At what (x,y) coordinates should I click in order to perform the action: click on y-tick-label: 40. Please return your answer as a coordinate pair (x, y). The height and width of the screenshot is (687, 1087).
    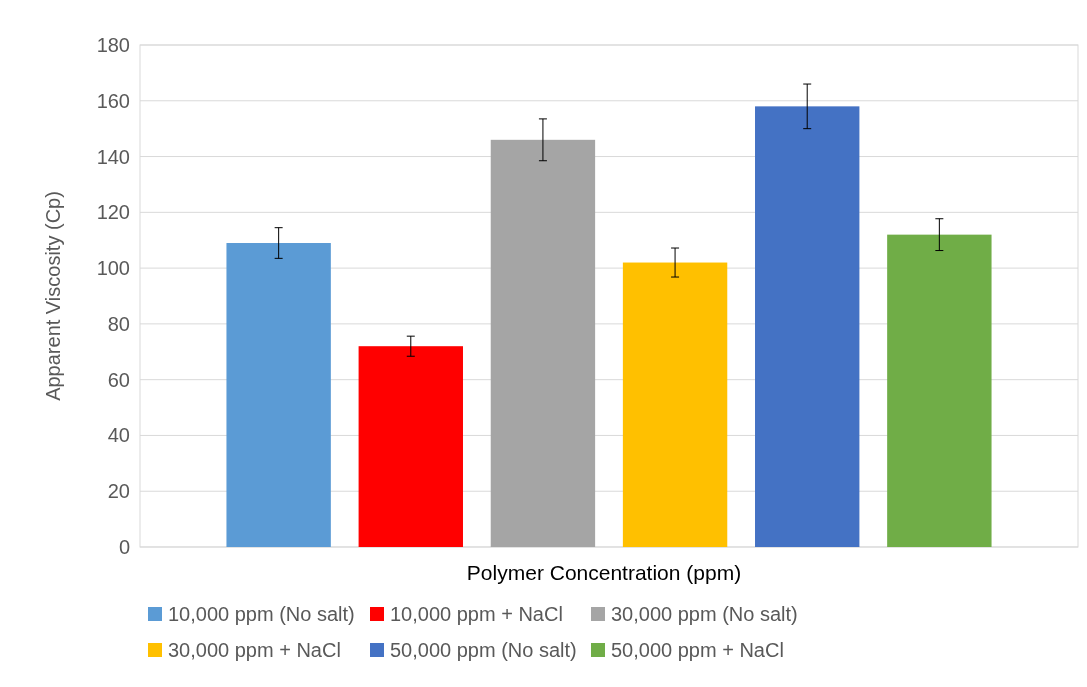
    Looking at the image, I should click on (118, 435).